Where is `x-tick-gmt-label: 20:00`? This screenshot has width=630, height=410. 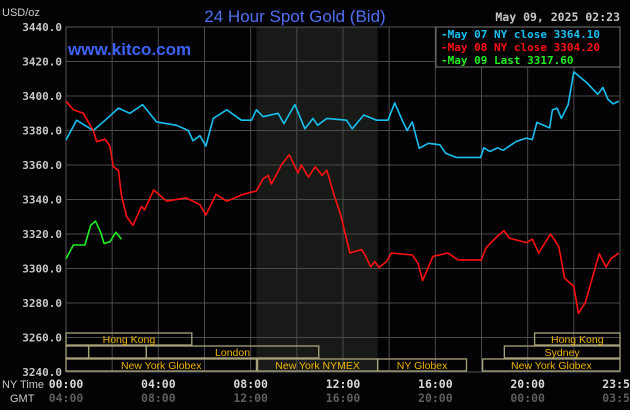 x-tick-gmt-label: 20:00 is located at coordinates (435, 398).